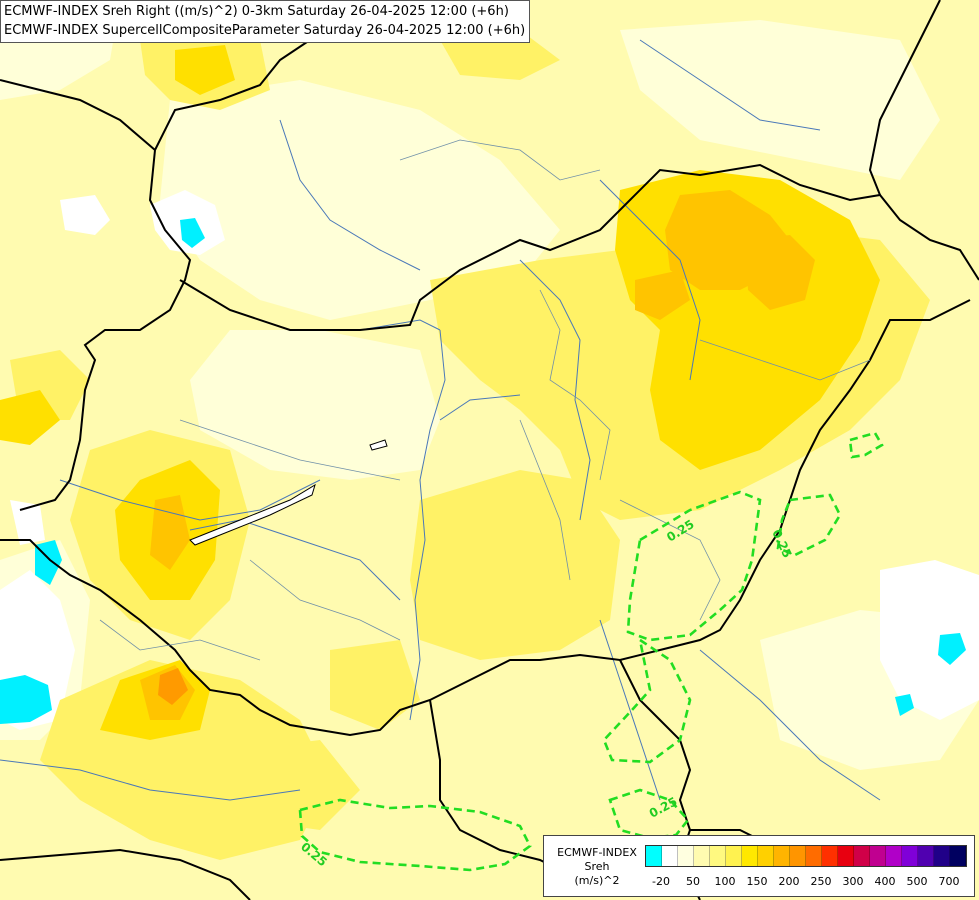  Describe the element at coordinates (725, 881) in the screenshot. I see `legend-tick-label: 100` at that location.